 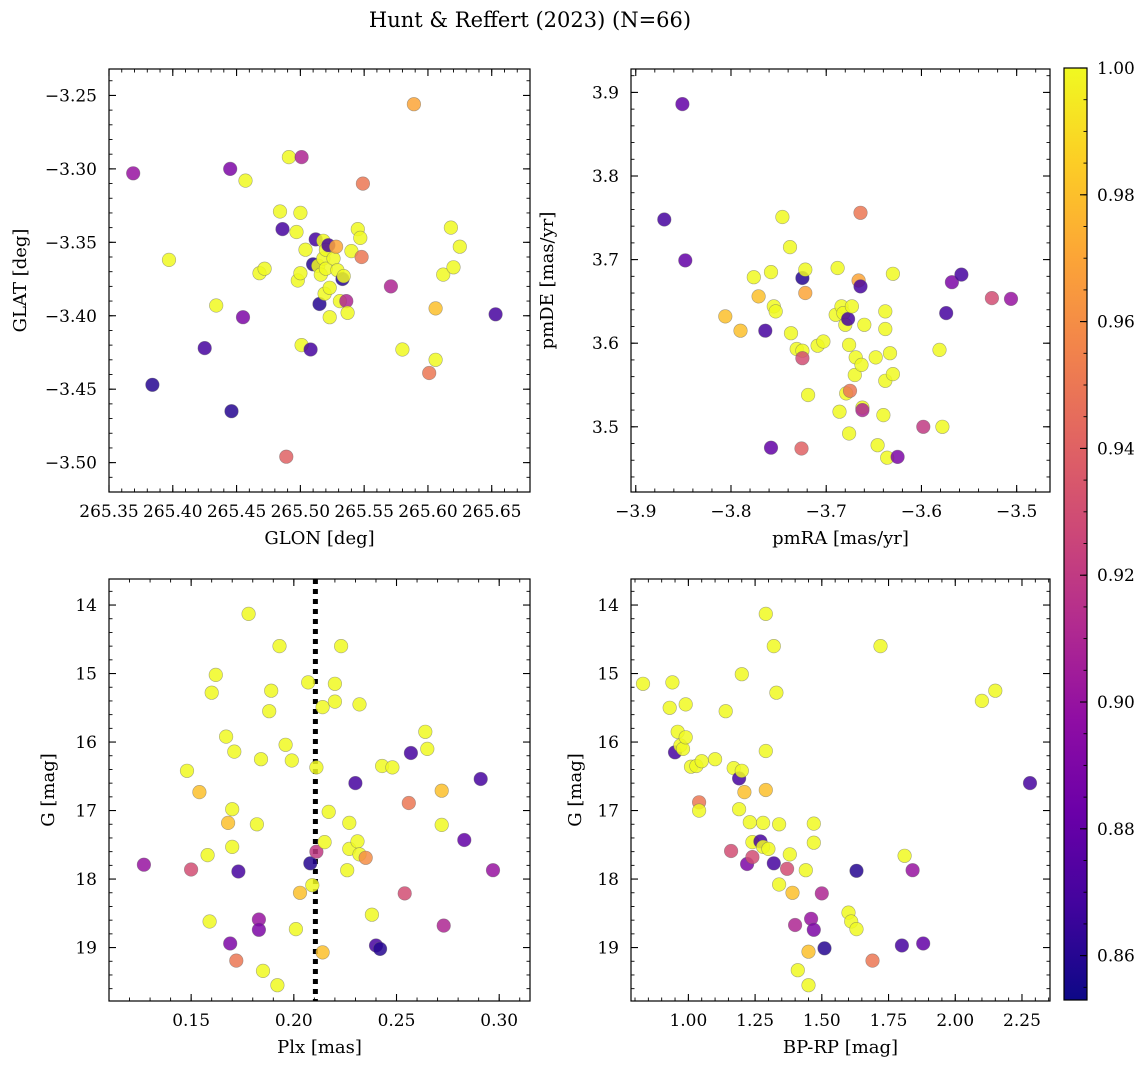 I want to click on x-axis-label: pmRA [mas/yr], so click(x=840, y=538).